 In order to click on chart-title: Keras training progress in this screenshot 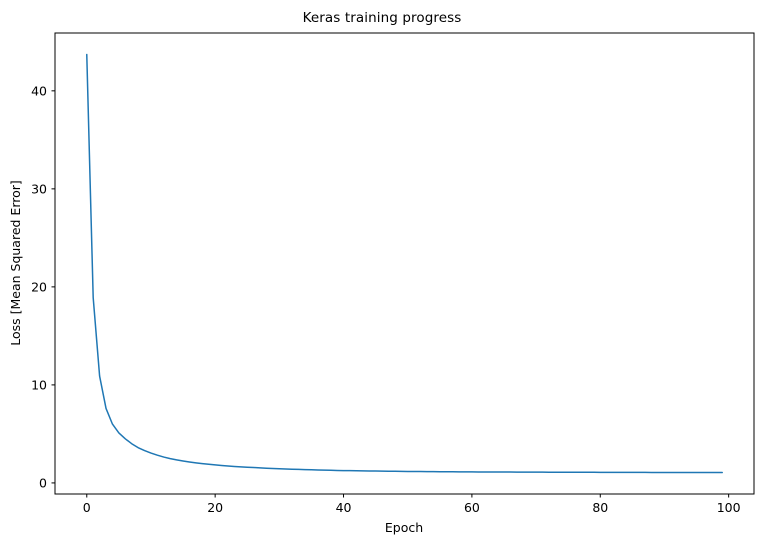, I will do `click(382, 18)`.